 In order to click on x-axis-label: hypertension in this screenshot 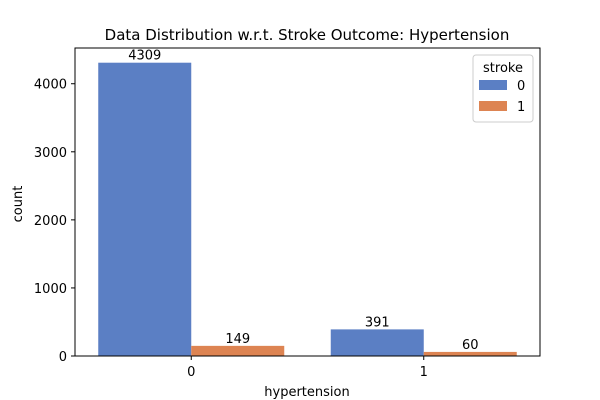, I will do `click(306, 392)`.